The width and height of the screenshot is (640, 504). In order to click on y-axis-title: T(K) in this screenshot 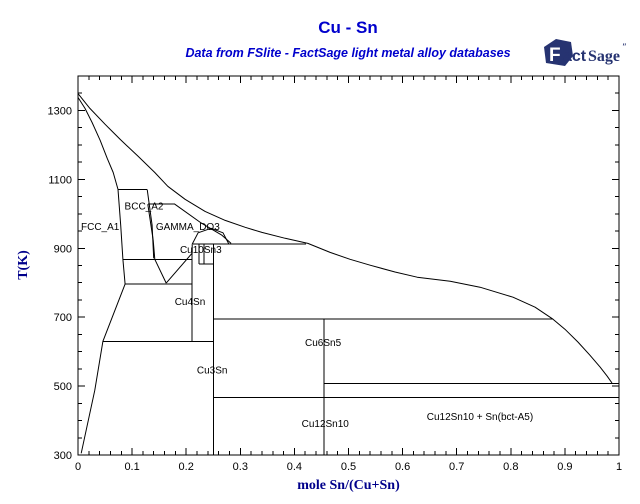, I will do `click(23, 265)`.